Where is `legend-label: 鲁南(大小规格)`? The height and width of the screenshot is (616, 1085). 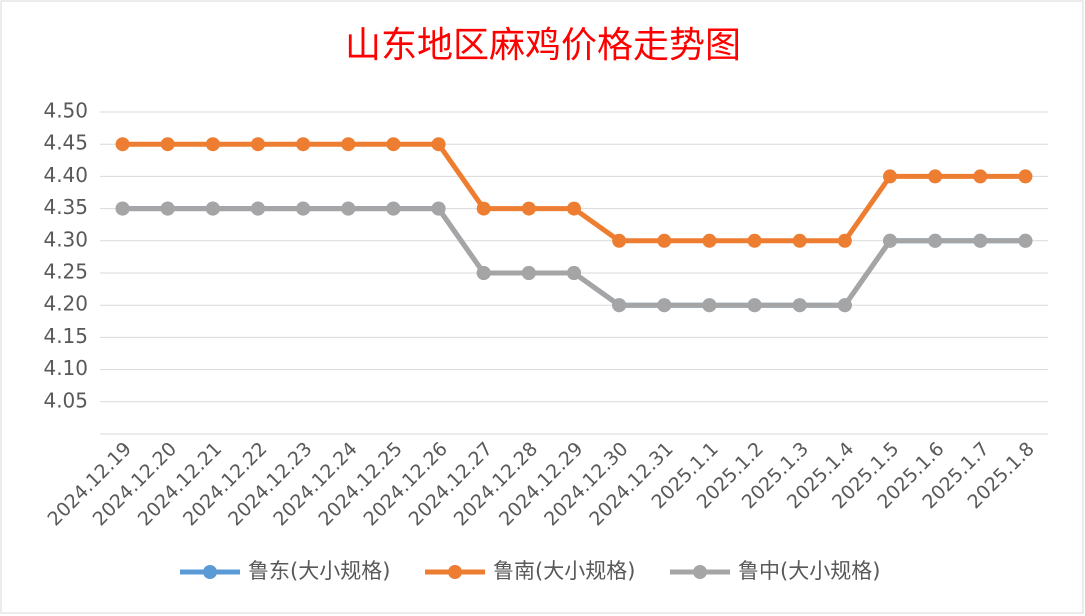
legend-label: 鲁南(大小规格) is located at coordinates (564, 571).